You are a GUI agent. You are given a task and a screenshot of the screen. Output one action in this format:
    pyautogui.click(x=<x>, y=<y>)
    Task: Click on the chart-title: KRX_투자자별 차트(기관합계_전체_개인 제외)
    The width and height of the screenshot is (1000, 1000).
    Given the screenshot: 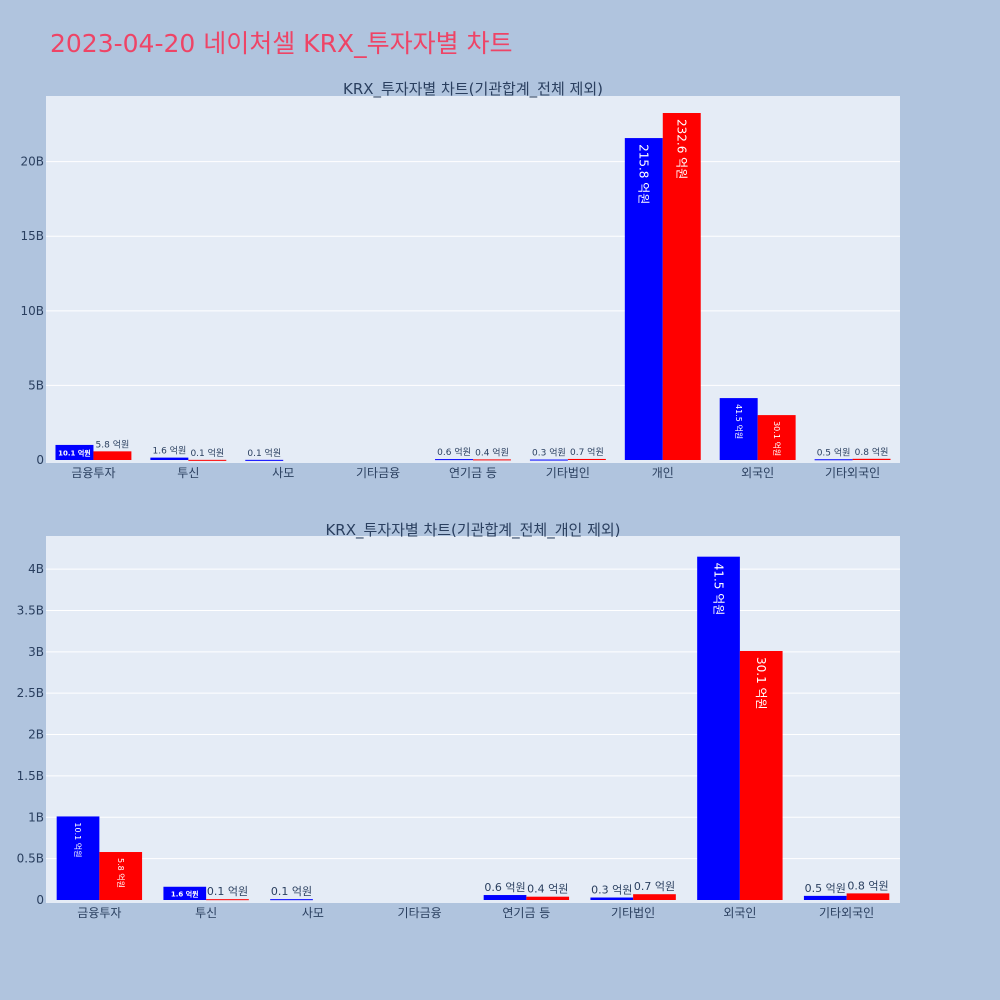 What is the action you would take?
    pyautogui.click(x=472, y=530)
    